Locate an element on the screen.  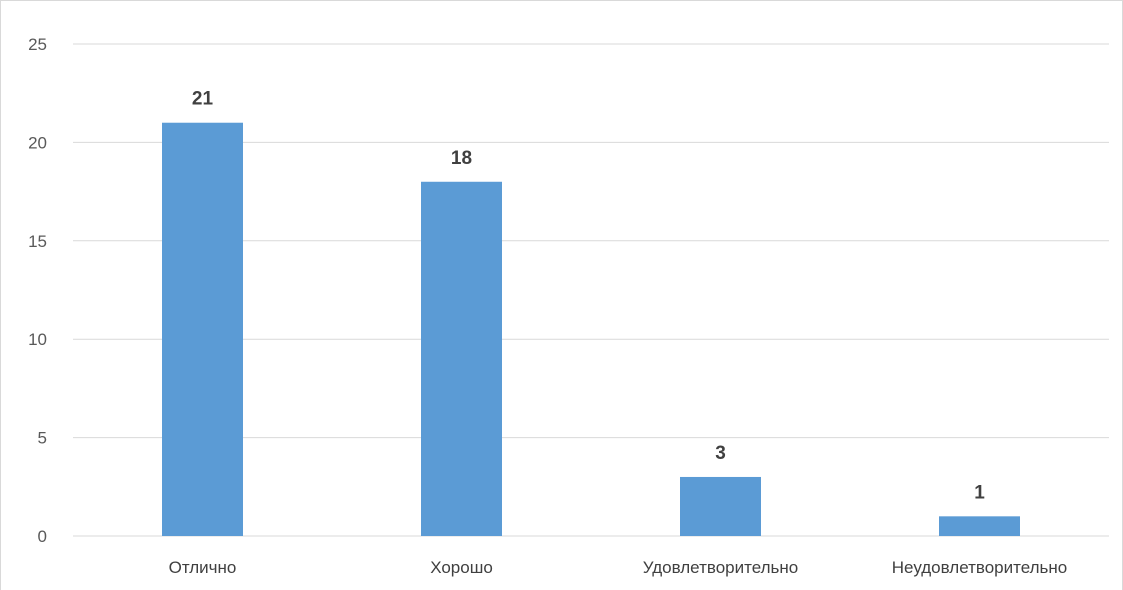
category-label: Удовлетворительно is located at coordinates (720, 567).